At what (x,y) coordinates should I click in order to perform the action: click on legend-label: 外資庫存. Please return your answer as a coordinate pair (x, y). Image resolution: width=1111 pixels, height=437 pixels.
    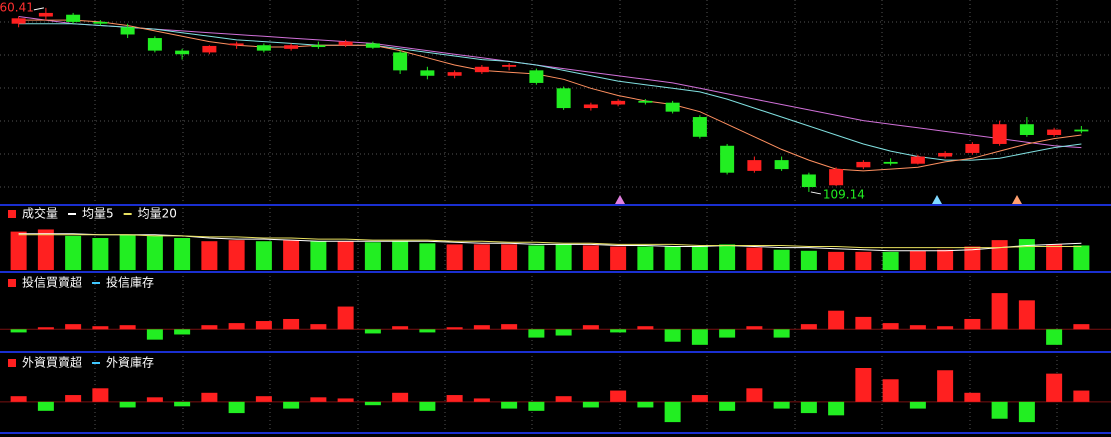
    Looking at the image, I should click on (130, 363).